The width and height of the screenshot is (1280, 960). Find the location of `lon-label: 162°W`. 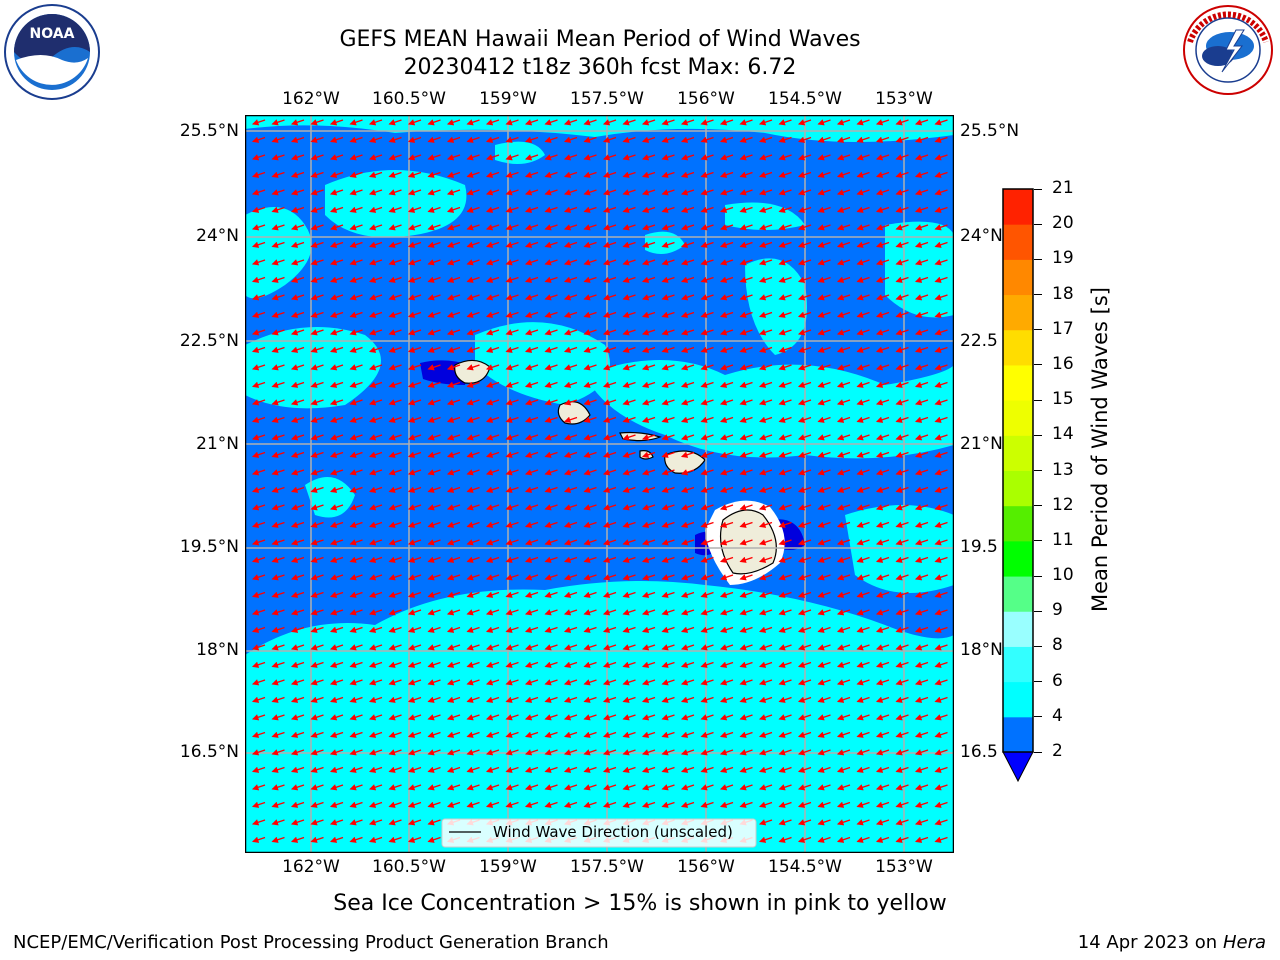

lon-label: 162°W is located at coordinates (311, 99).